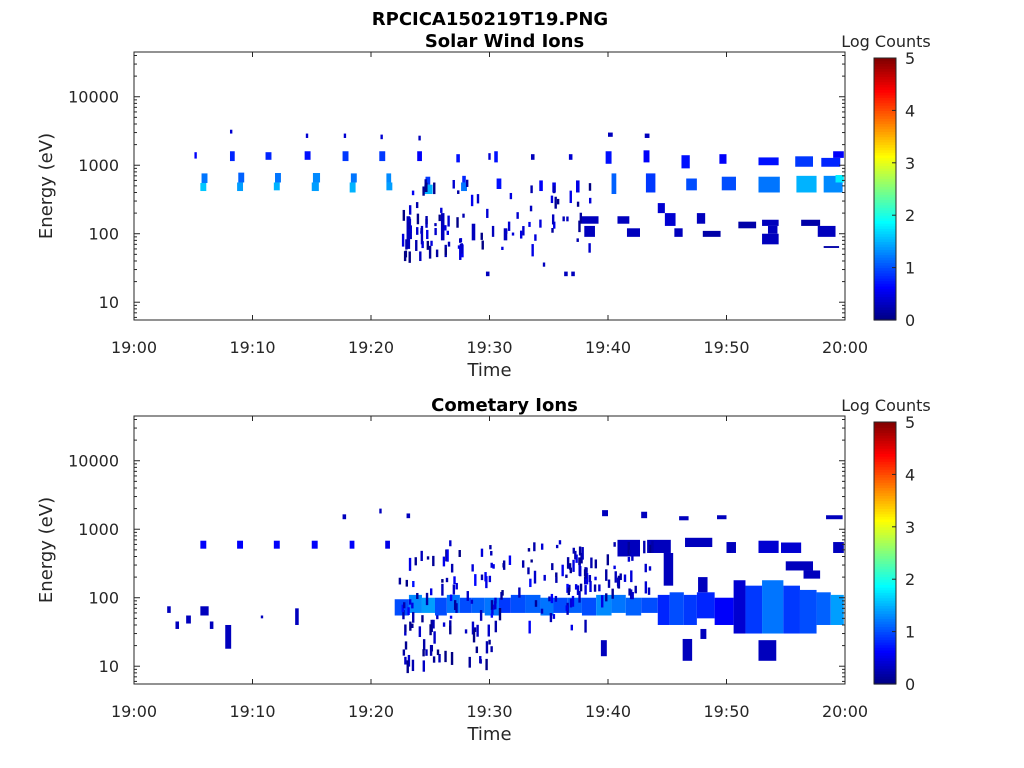 The width and height of the screenshot is (1024, 768). What do you see at coordinates (46, 550) in the screenshot?
I see `y-axis-label: Energy (eV)` at bounding box center [46, 550].